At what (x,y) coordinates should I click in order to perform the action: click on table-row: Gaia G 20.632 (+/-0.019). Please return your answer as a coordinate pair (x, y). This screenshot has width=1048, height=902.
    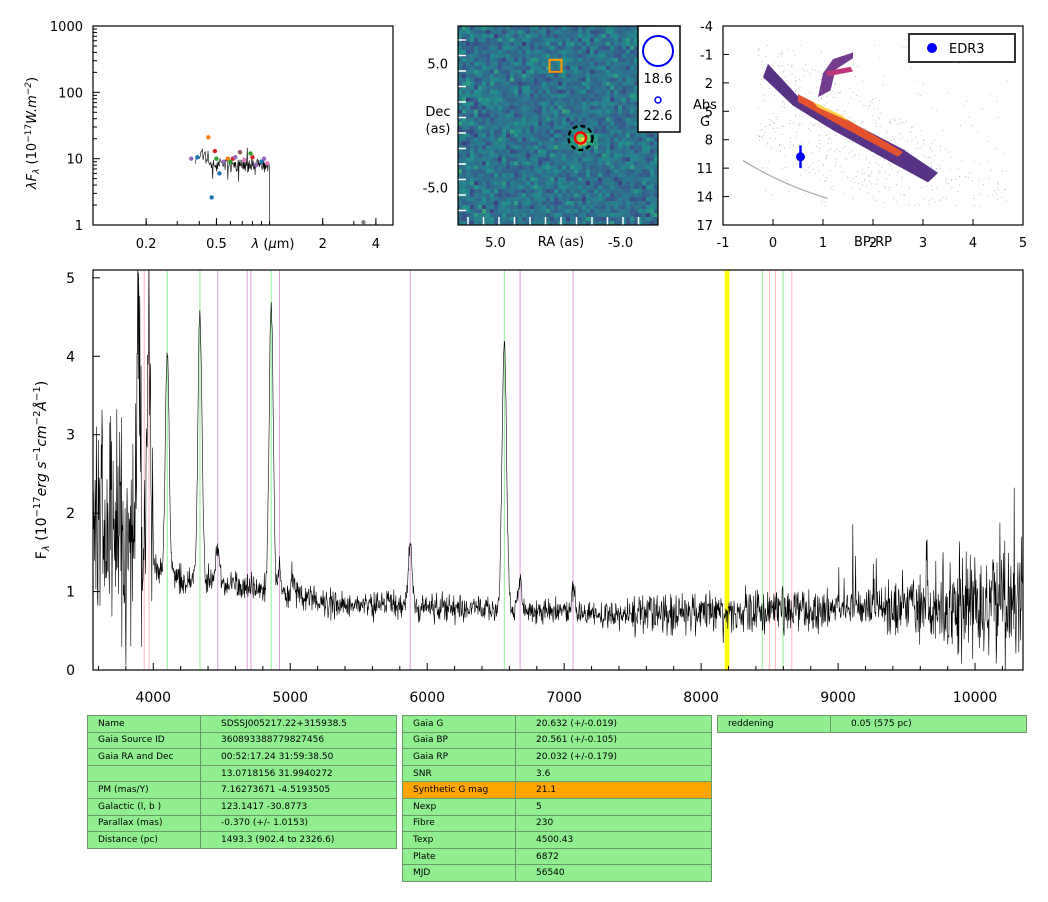
    Looking at the image, I should click on (557, 724).